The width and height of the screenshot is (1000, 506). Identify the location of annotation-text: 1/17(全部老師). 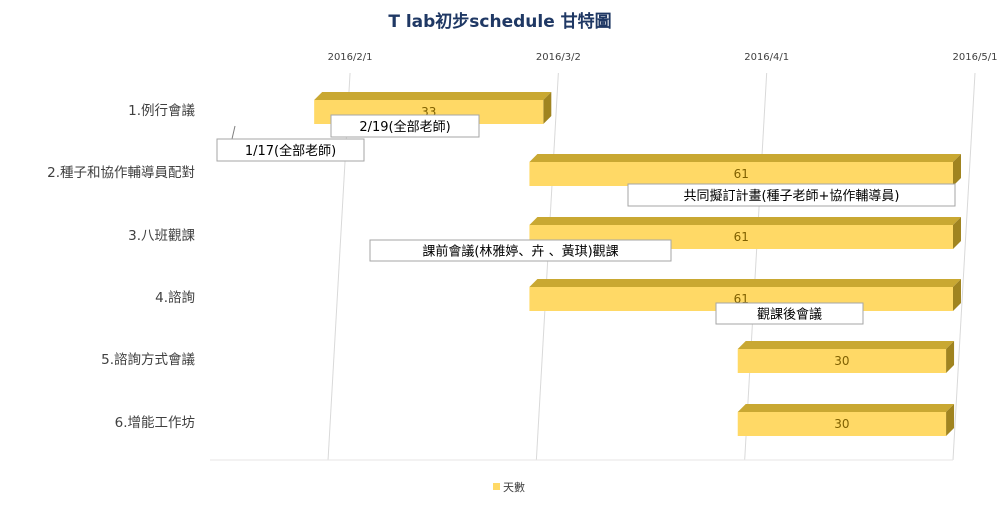
(290, 151).